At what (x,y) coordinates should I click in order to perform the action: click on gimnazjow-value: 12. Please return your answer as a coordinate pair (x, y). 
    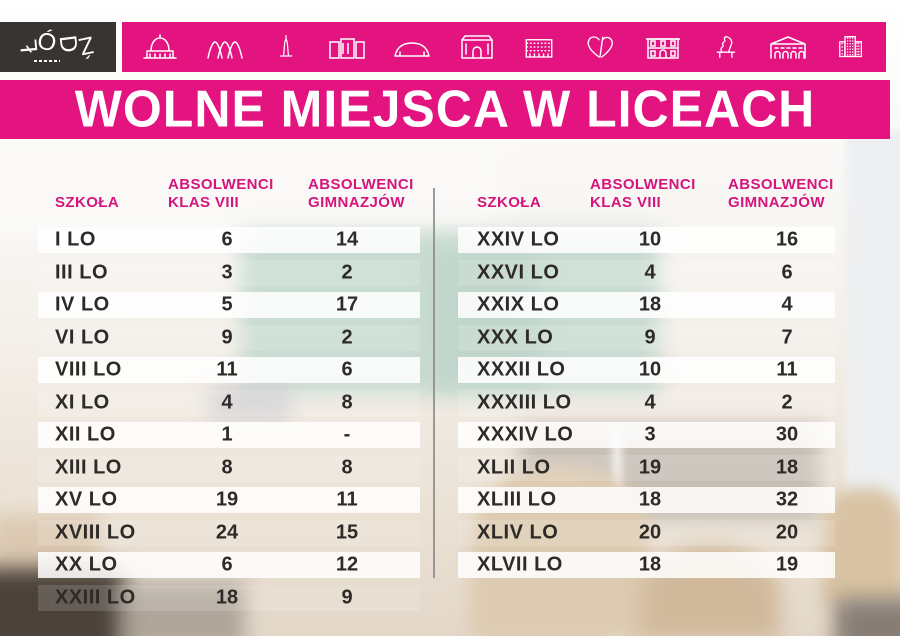
    Looking at the image, I should click on (347, 564).